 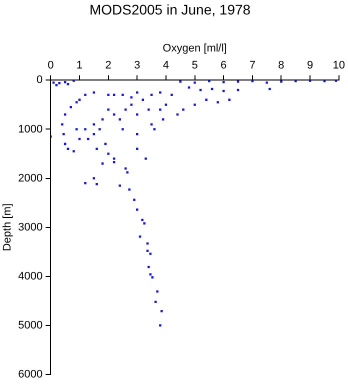 I want to click on chart-title: MODS2005 in June, 1978, so click(x=170, y=9).